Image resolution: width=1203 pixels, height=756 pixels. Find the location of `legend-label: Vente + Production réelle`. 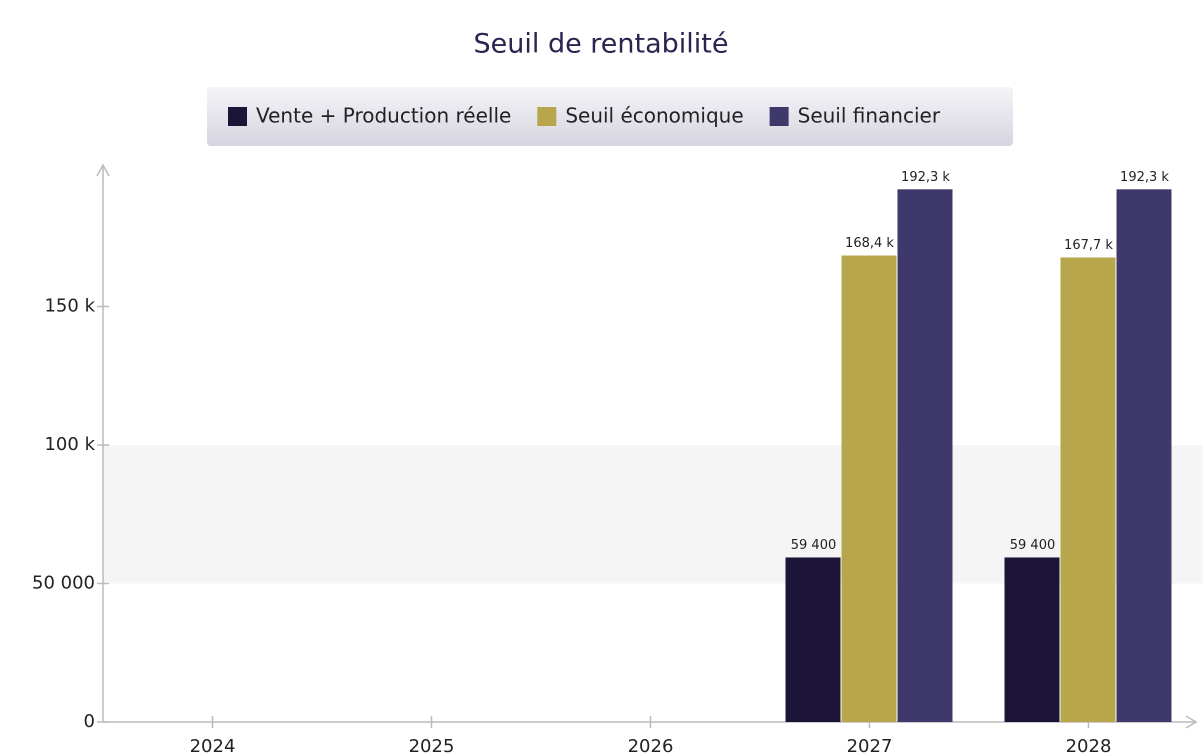

legend-label: Vente + Production réelle is located at coordinates (383, 116).